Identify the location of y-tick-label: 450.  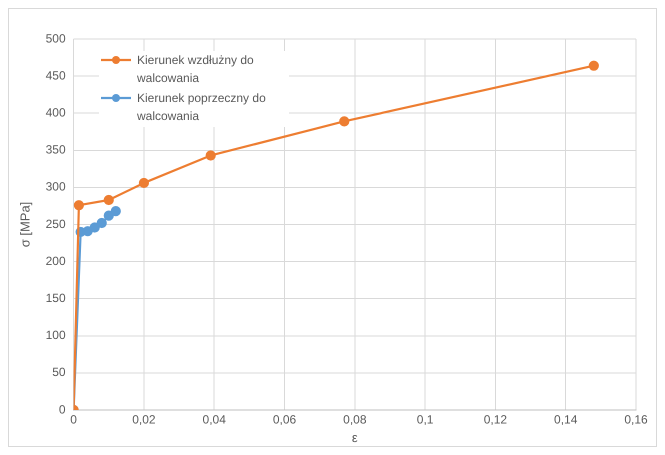
(56, 75).